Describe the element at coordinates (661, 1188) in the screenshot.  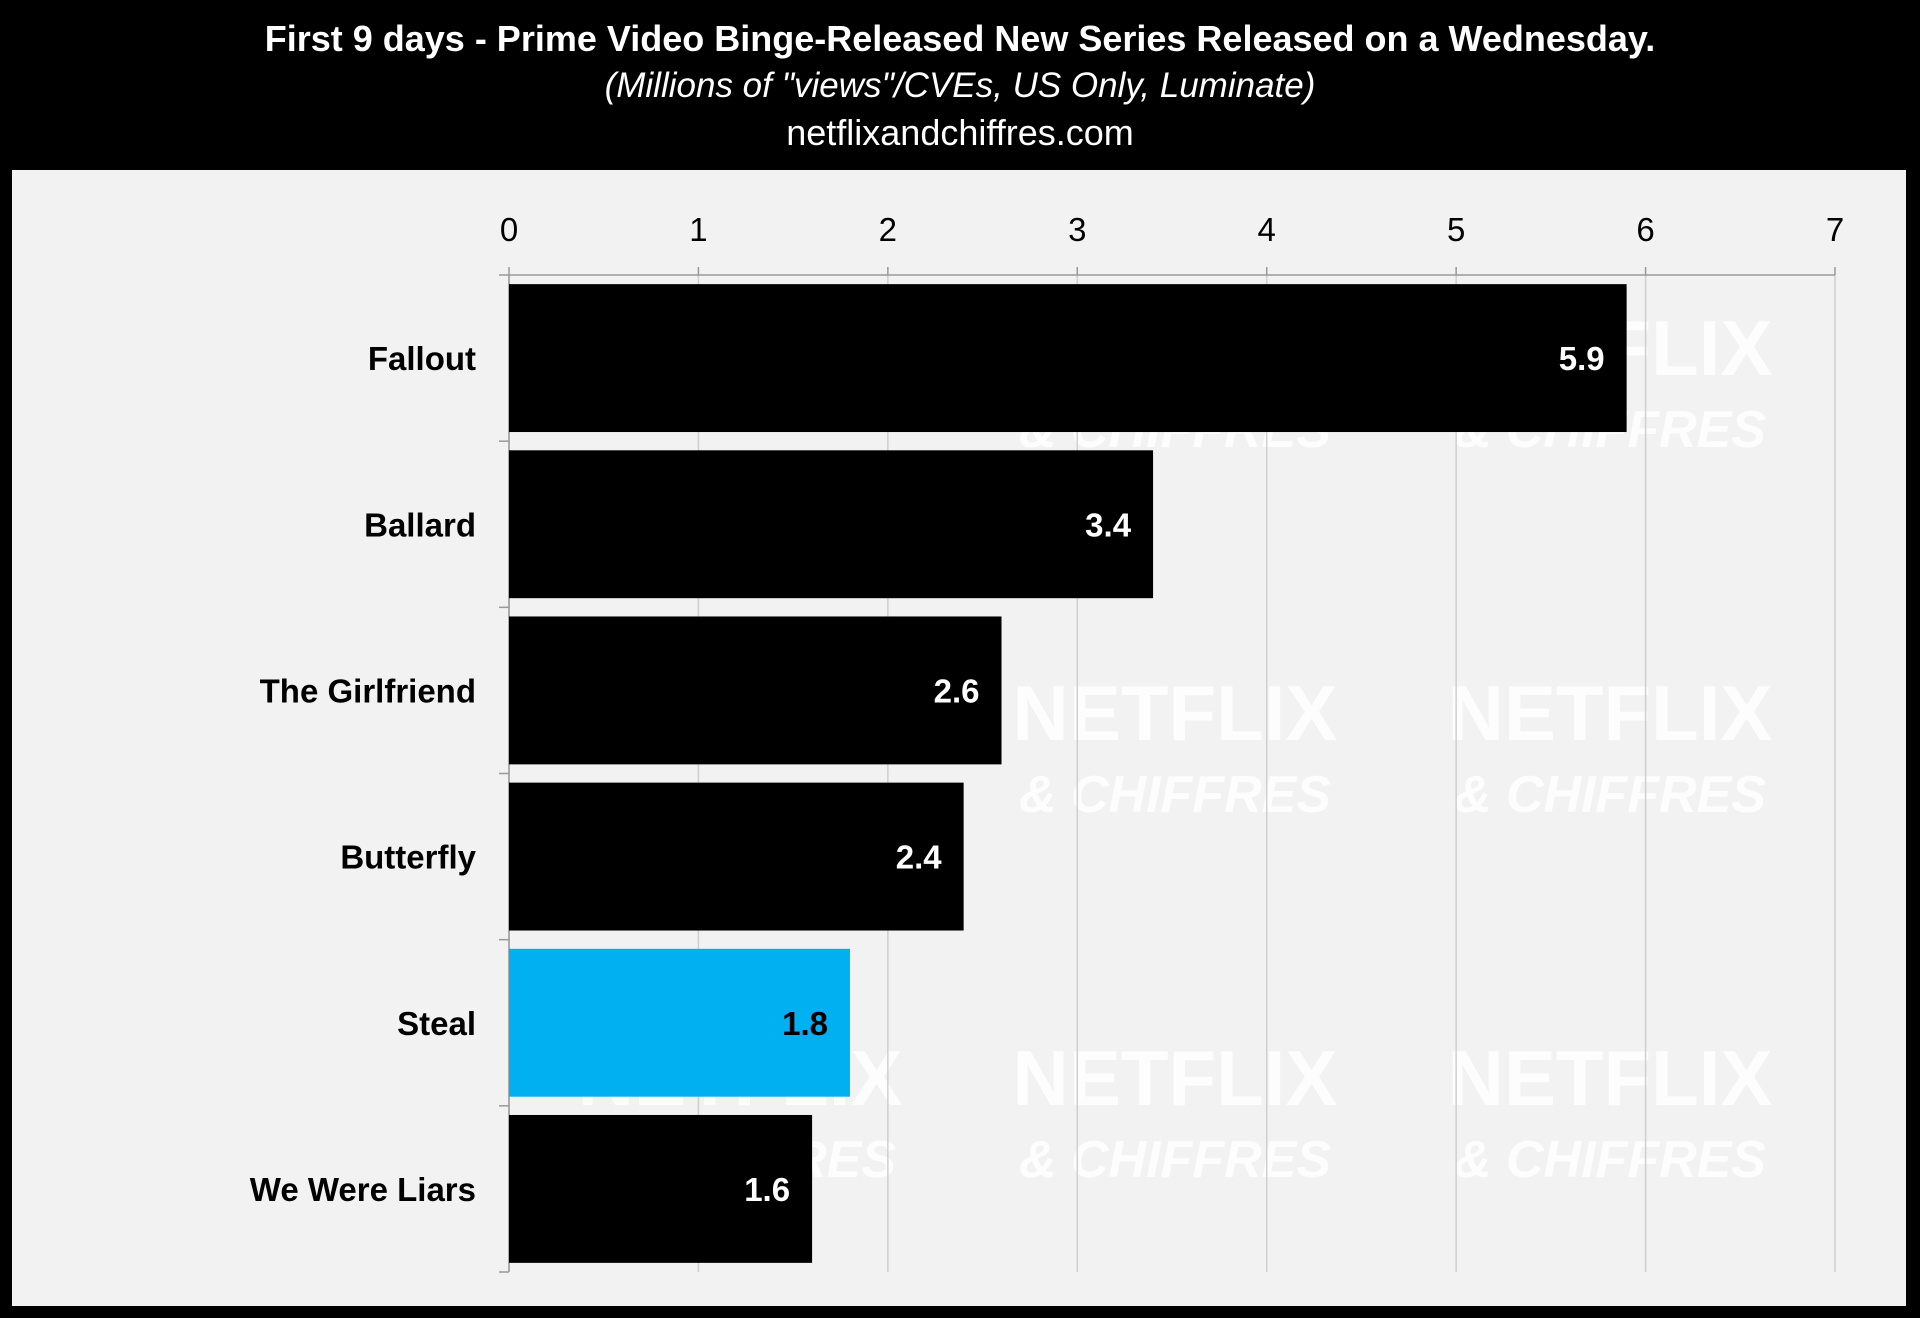
I see `bar-we-were-liars` at that location.